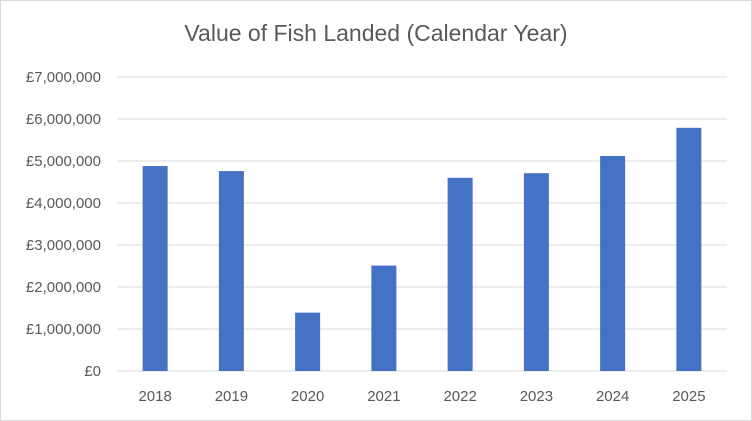  What do you see at coordinates (536, 396) in the screenshot?
I see `x-tick-label: 2023` at bounding box center [536, 396].